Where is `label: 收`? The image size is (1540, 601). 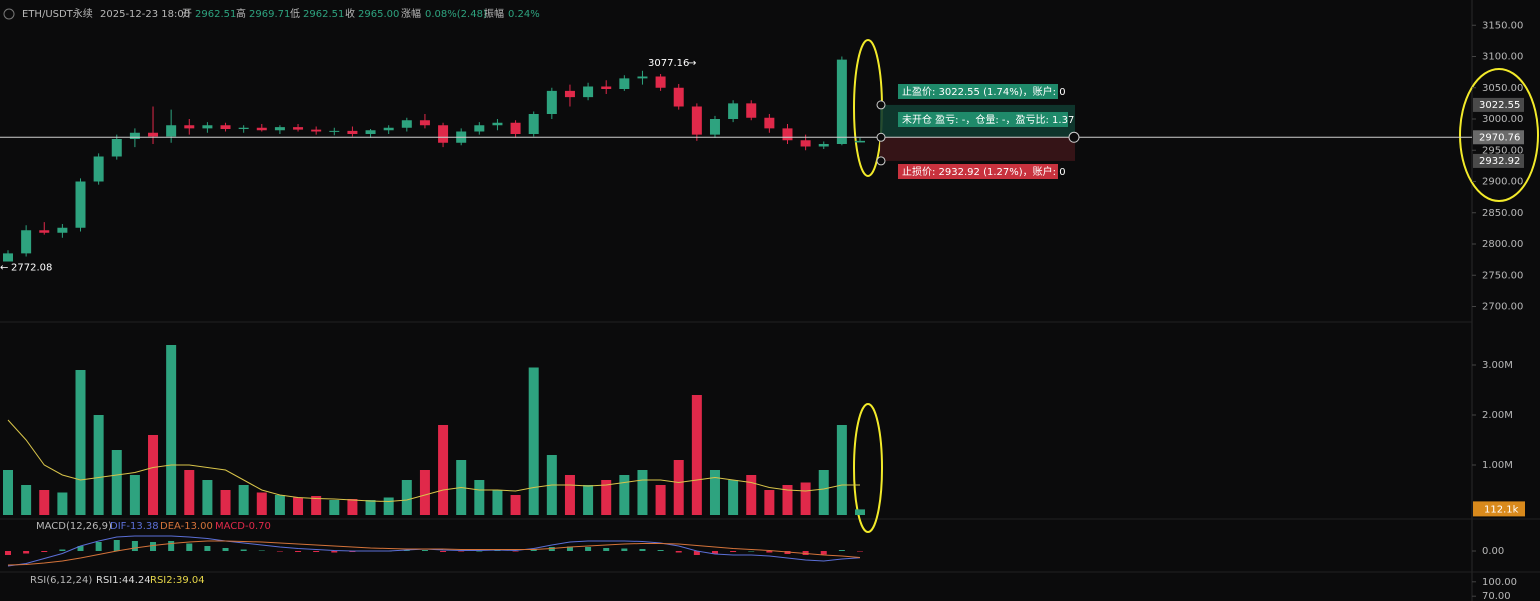 label: 收 is located at coordinates (350, 13).